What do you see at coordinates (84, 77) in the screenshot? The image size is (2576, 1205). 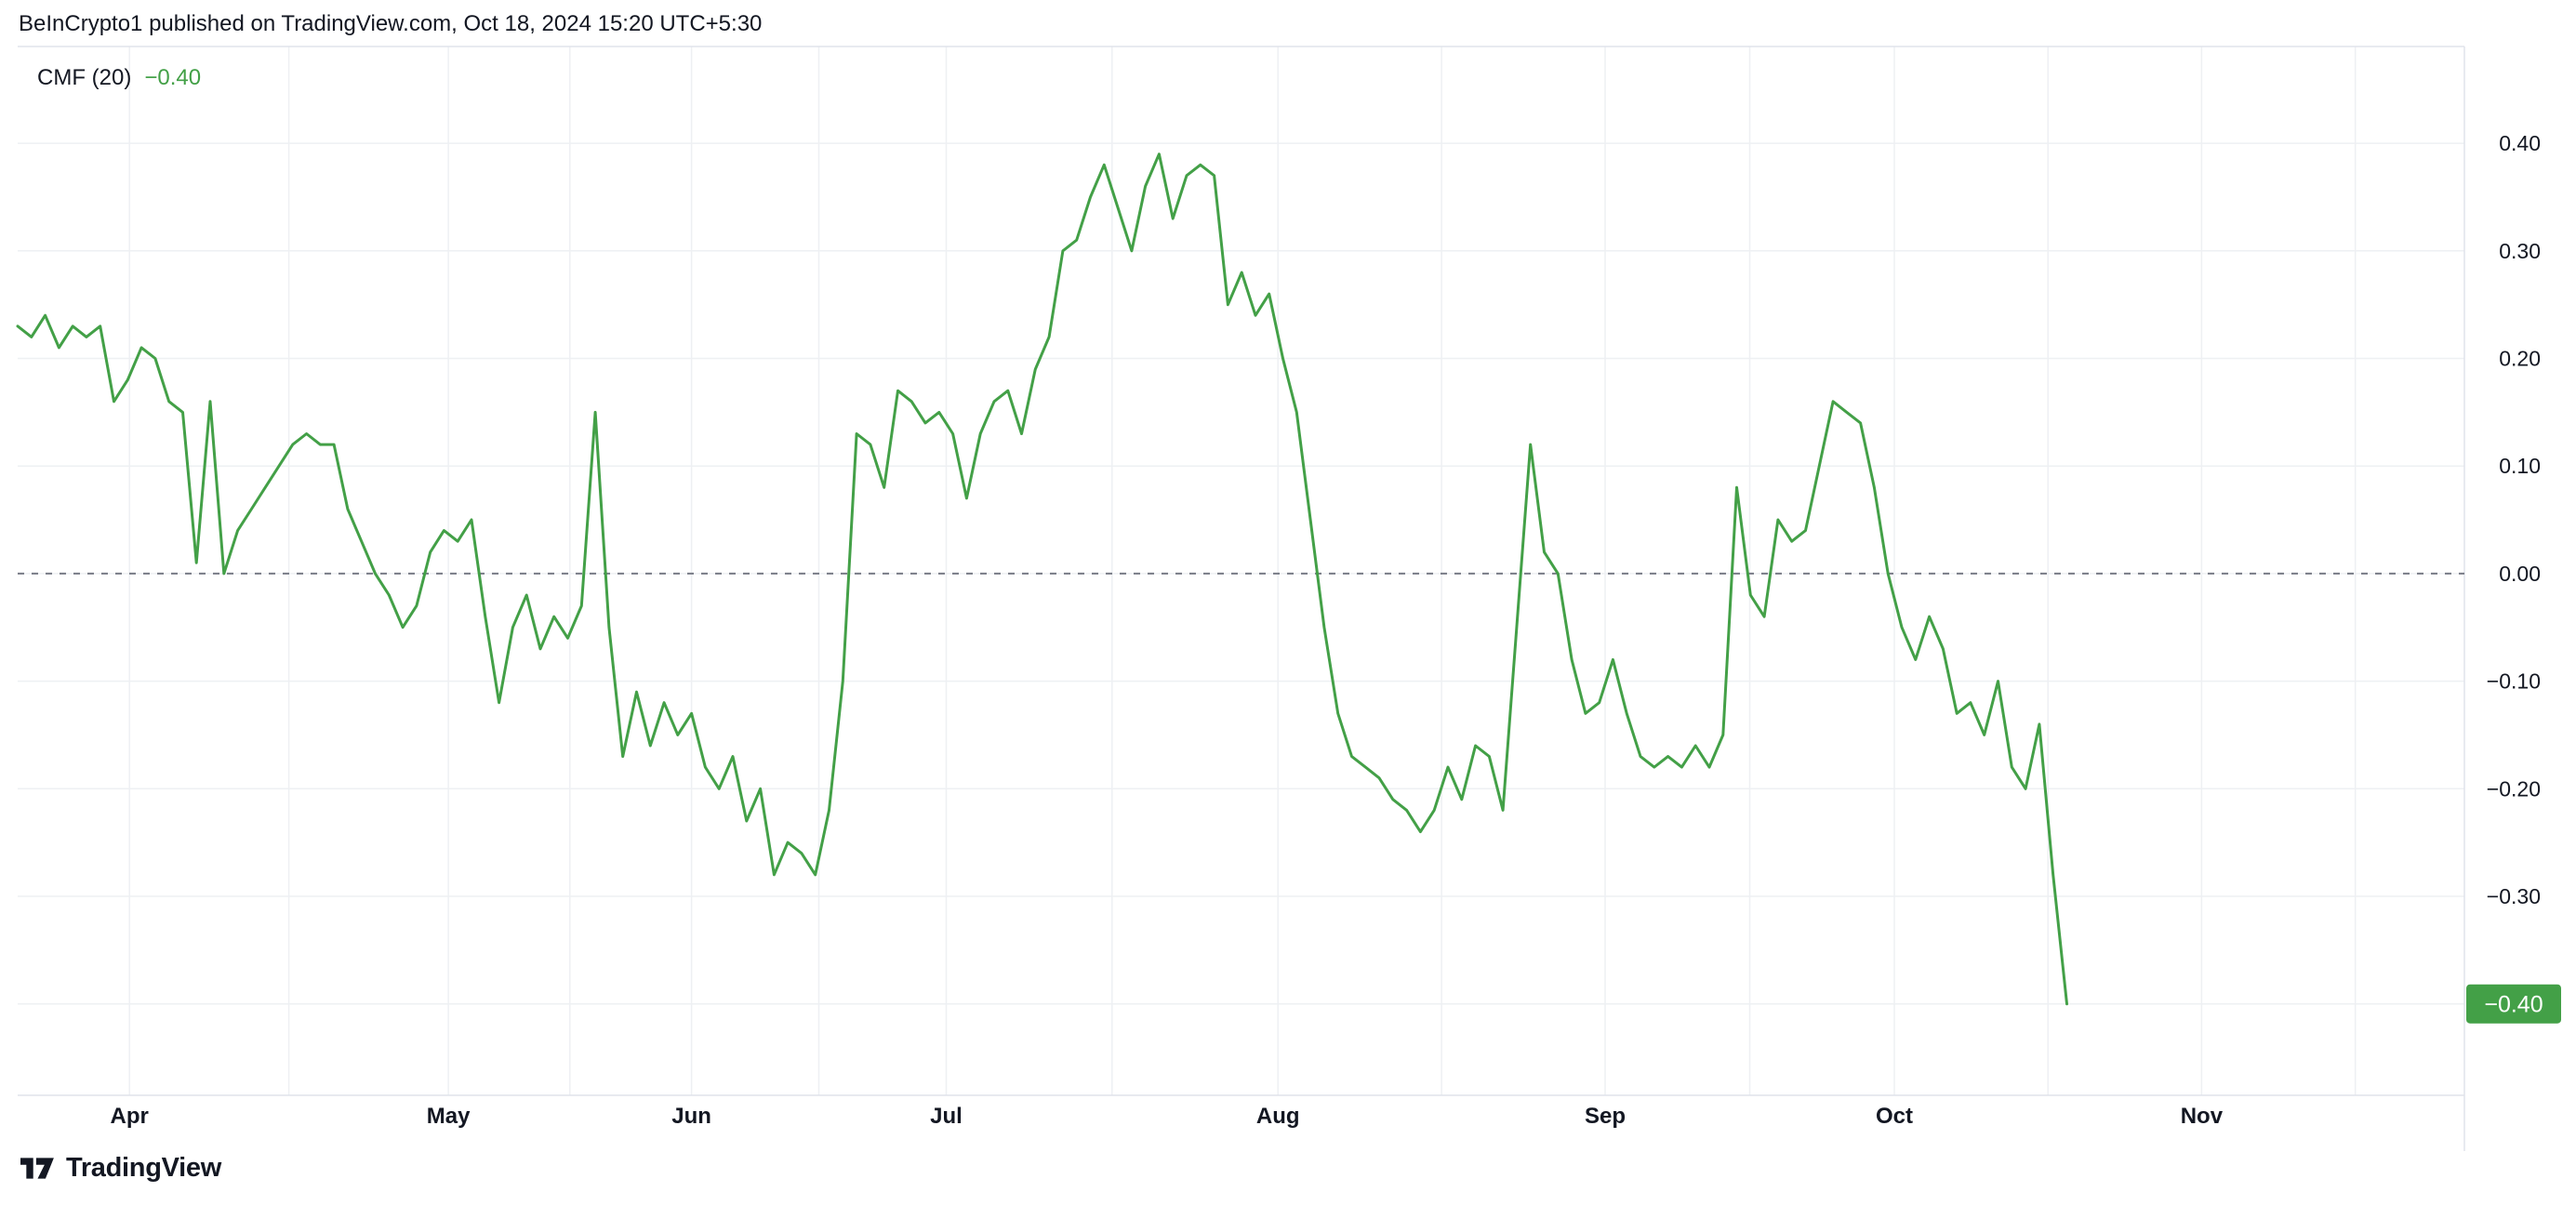 I see `indicator-name: CMF (20)` at bounding box center [84, 77].